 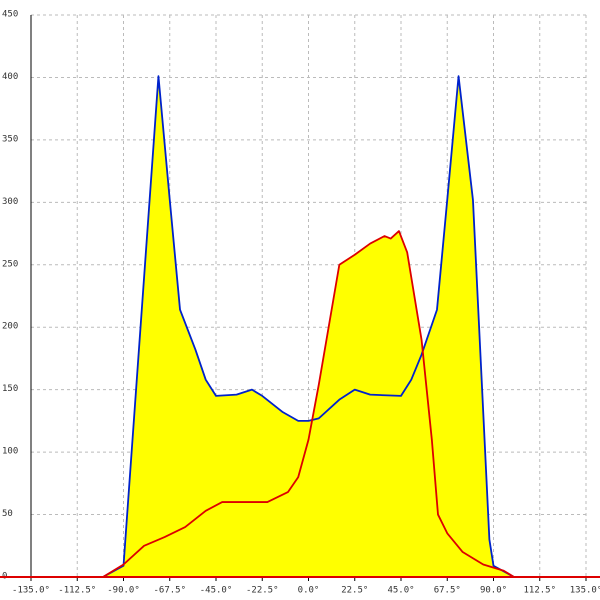 What do you see at coordinates (10, 139) in the screenshot?
I see `y-tick-label: 350` at bounding box center [10, 139].